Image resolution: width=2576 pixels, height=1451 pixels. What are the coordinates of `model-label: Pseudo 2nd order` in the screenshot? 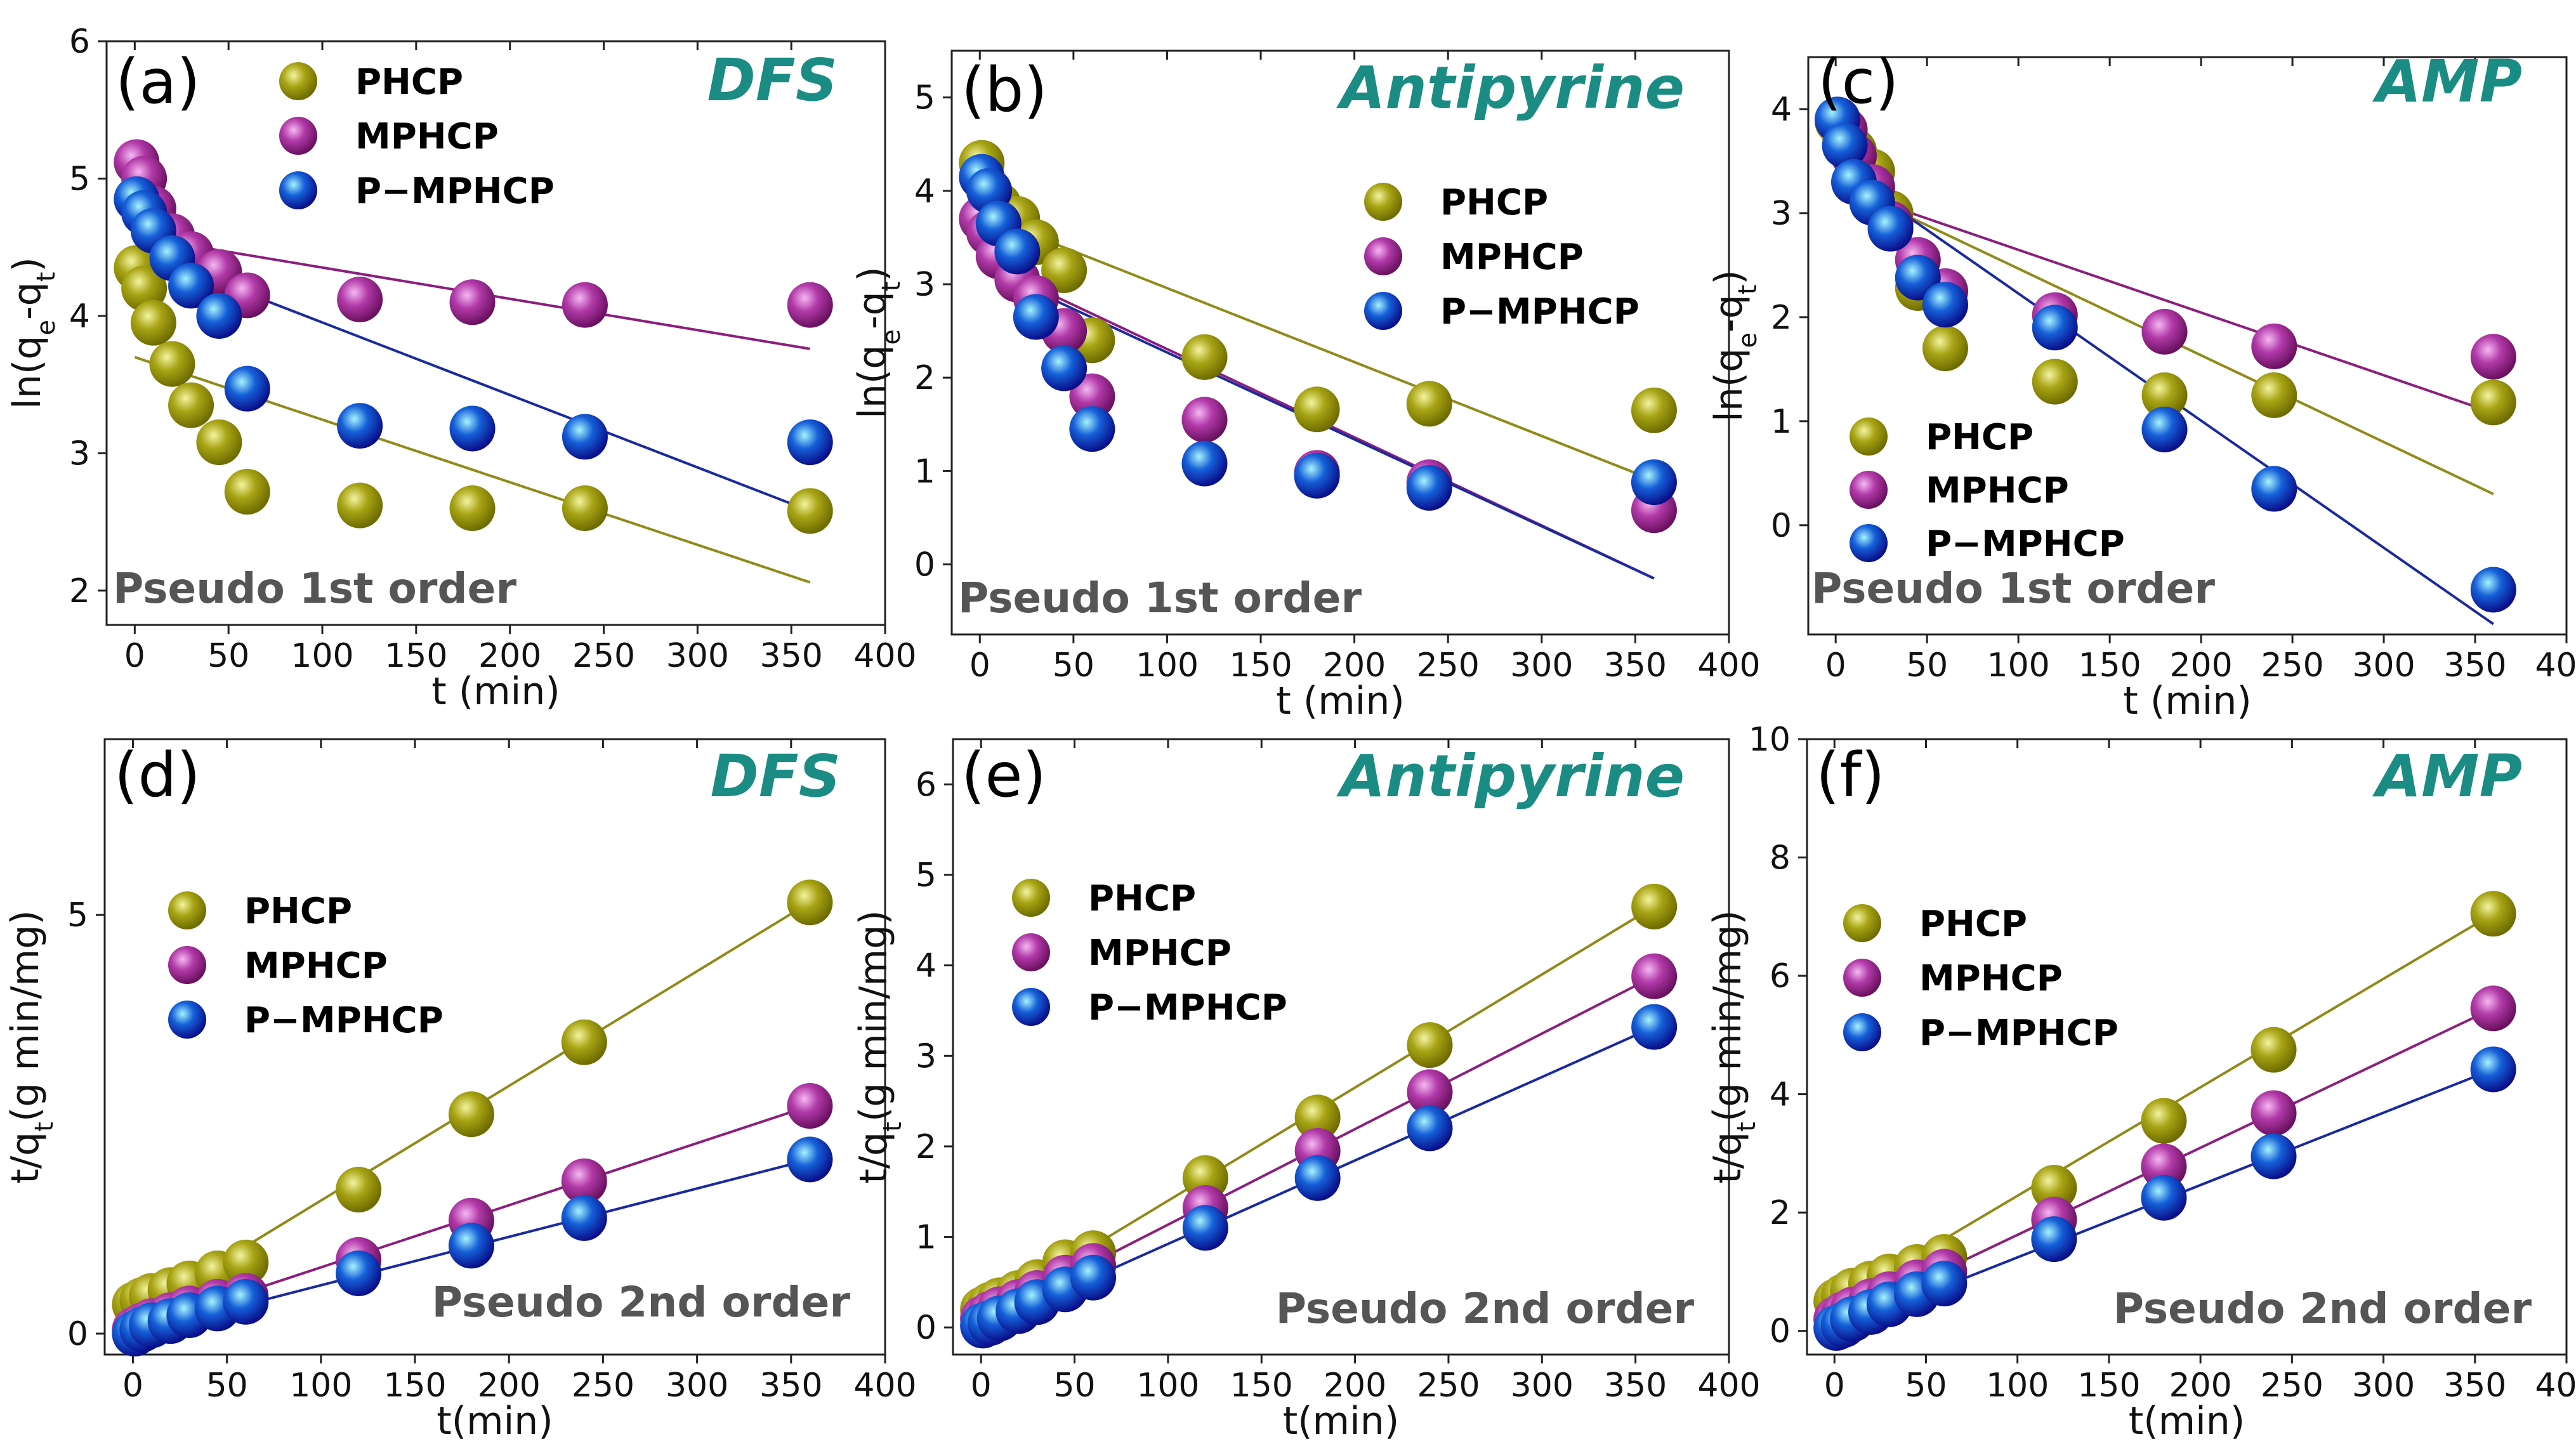 It's located at (641, 1302).